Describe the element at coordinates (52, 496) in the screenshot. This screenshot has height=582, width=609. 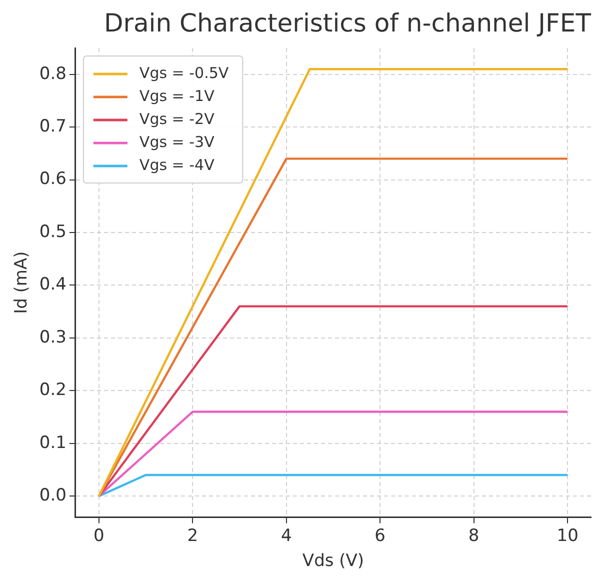
I see `y-tick-label: 0.0` at that location.